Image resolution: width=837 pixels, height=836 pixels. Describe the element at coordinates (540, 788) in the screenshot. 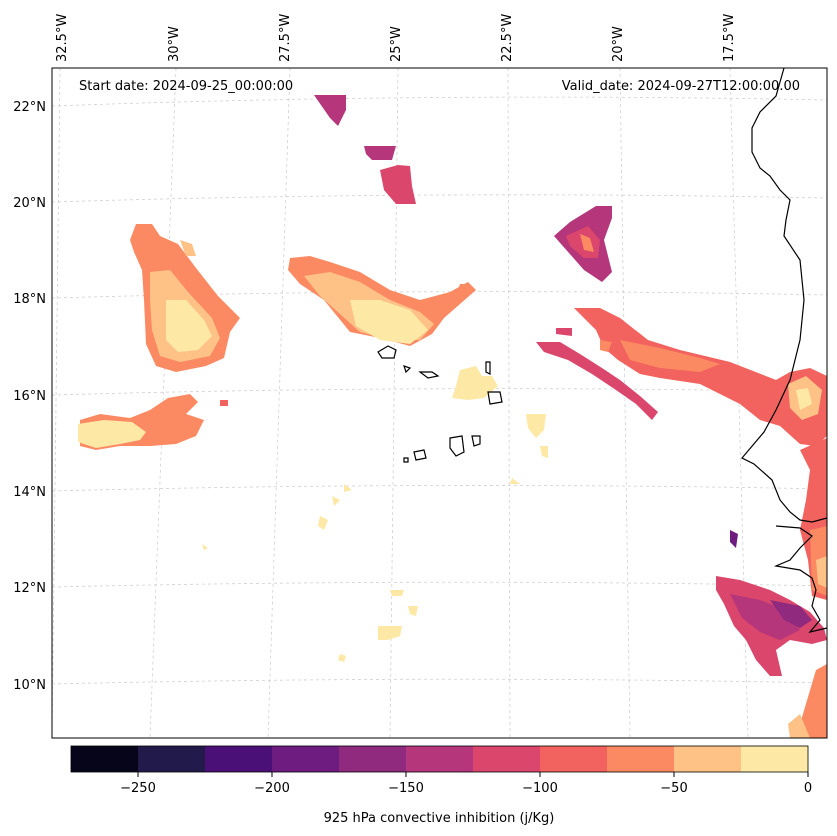

I see `colorbar-tick-label: −100` at that location.